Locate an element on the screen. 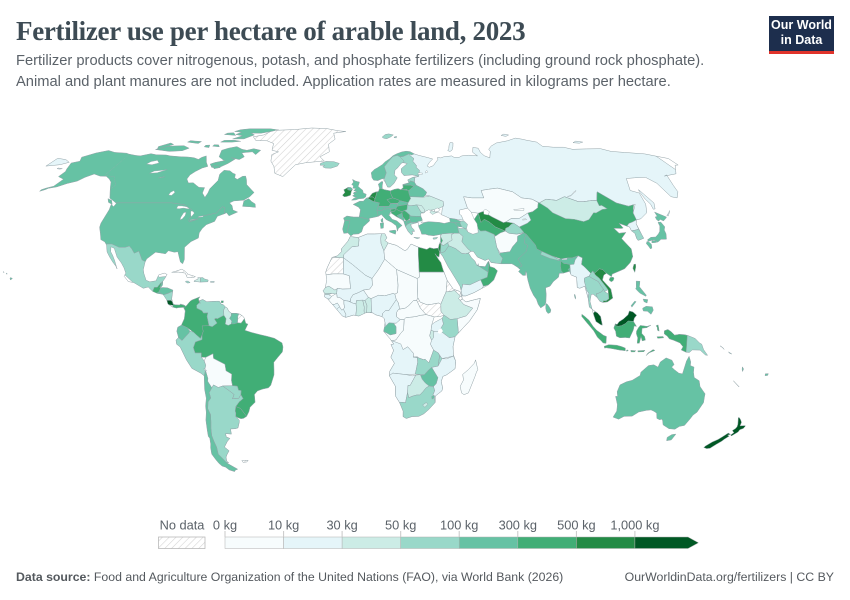  svg-text: 300 kg is located at coordinates (518, 525).